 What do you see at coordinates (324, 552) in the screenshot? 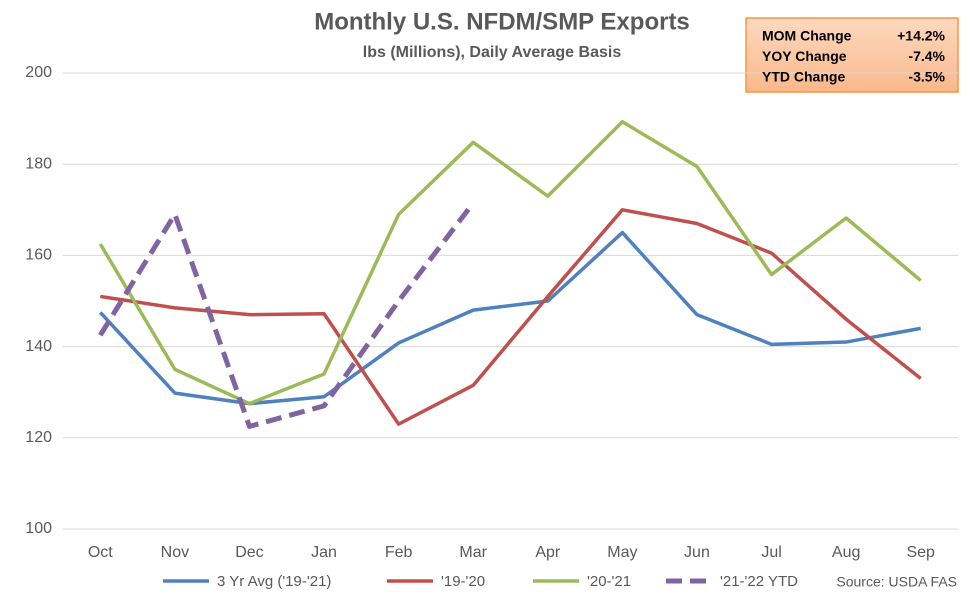
I see `x-tick-label: Jan` at bounding box center [324, 552].